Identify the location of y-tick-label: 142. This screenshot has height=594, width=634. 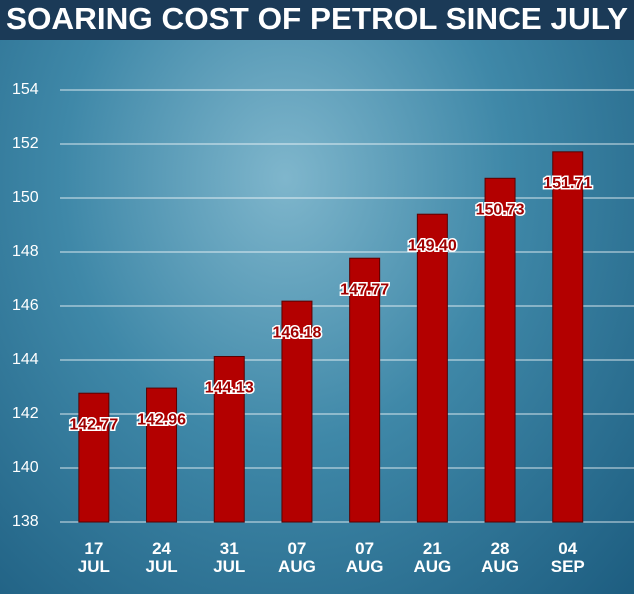
(25, 413).